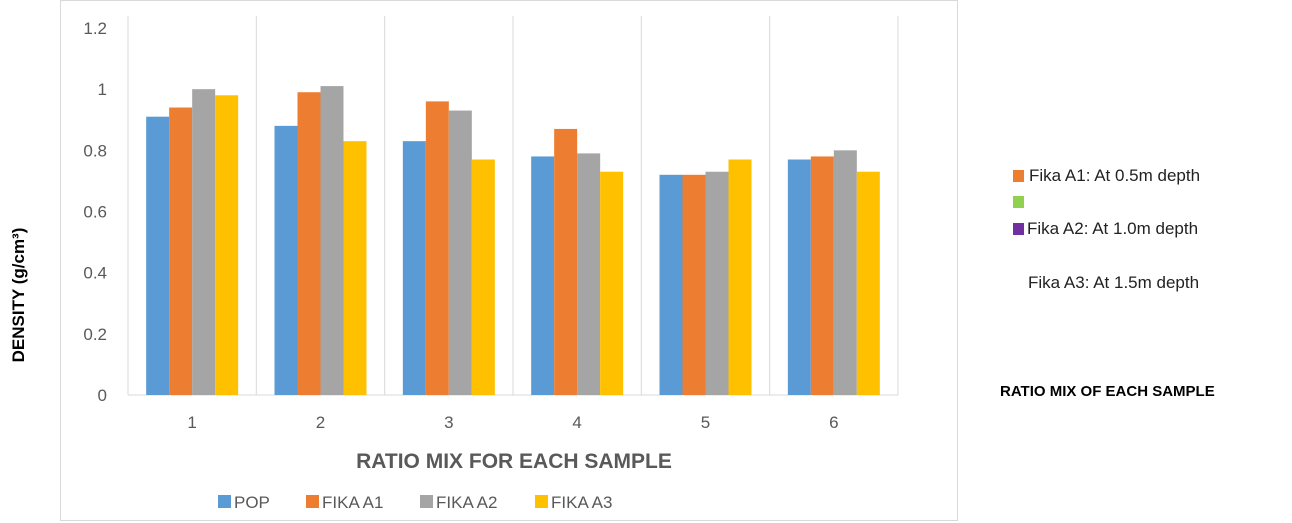 The image size is (1292, 523). I want to click on x-tick-label: 2, so click(320, 422).